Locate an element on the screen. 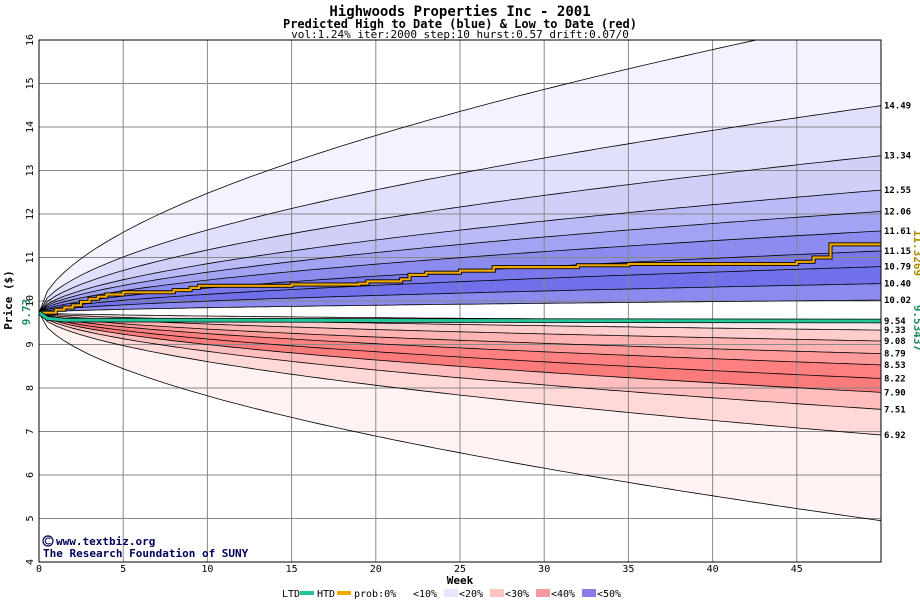 Image resolution: width=920 pixels, height=600 pixels. start-price-label: 9.73 is located at coordinates (26, 312).